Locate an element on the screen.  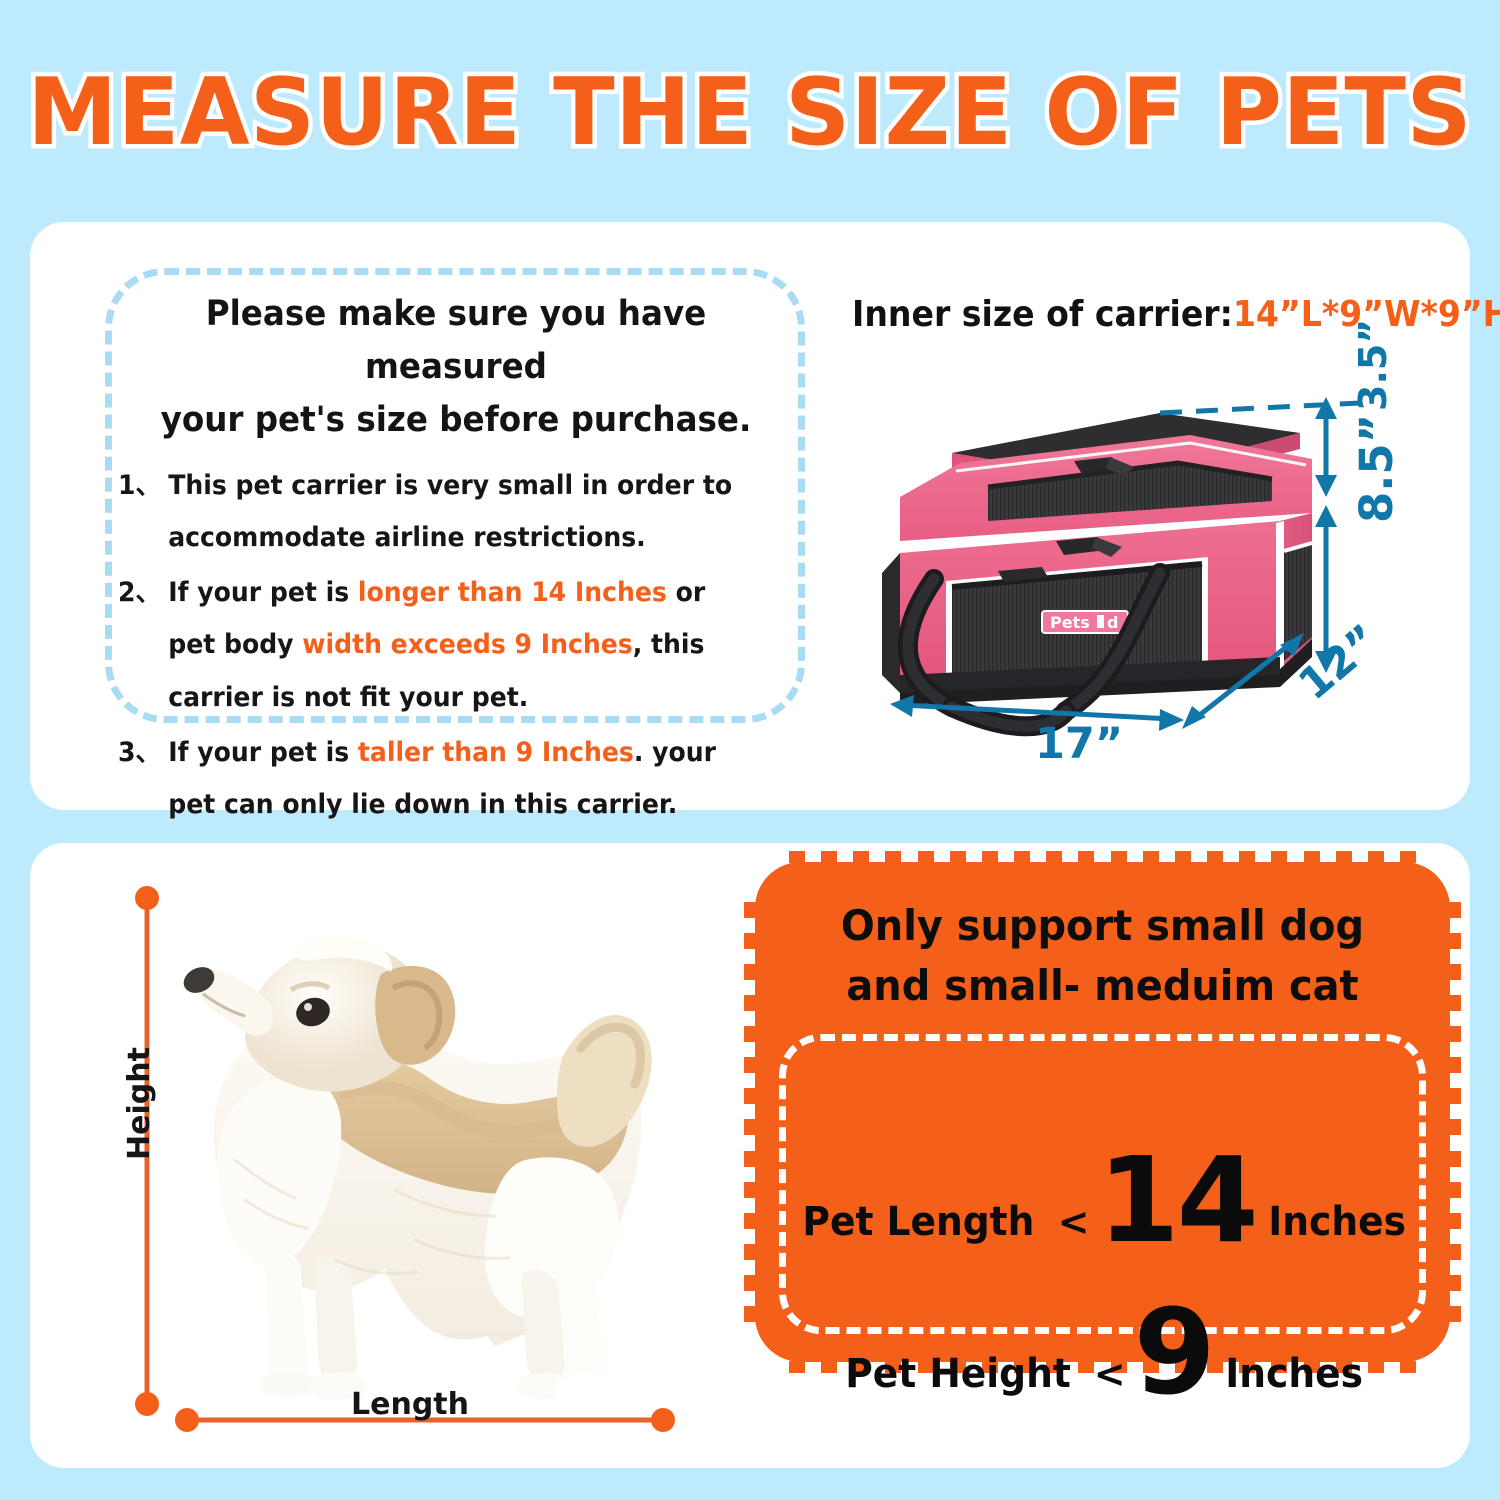
notice-headline-line2: your pet's size before purchase. is located at coordinates (456, 420).